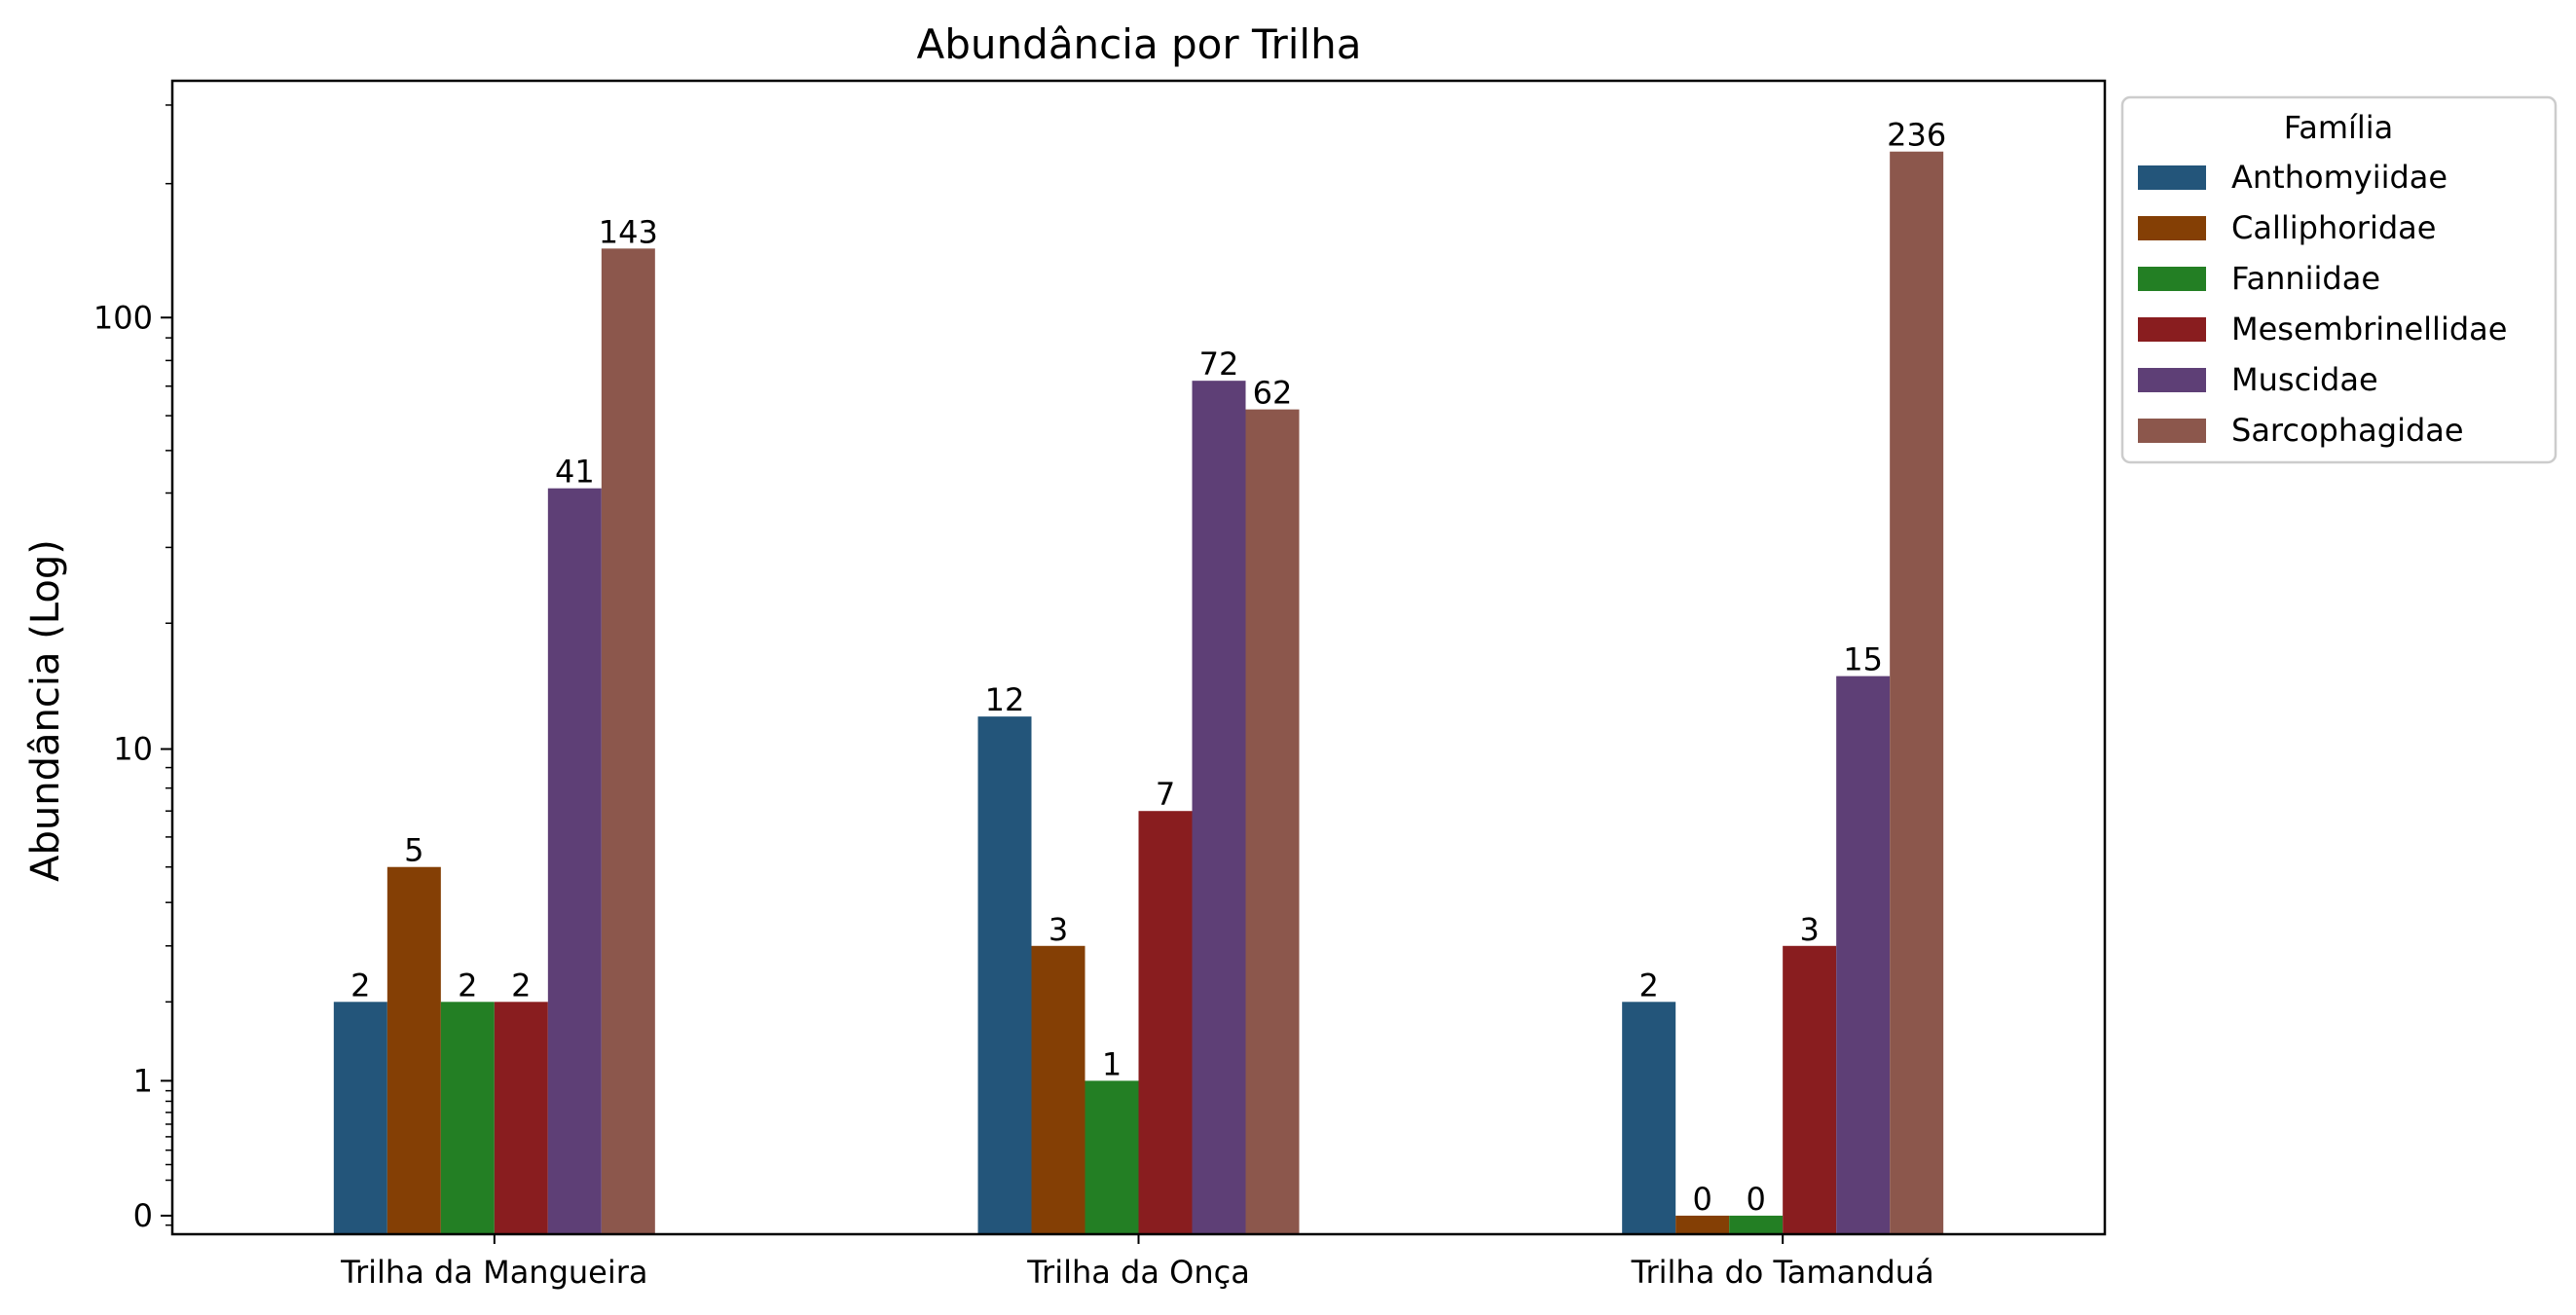 Image resolution: width=2576 pixels, height=1315 pixels. I want to click on y-axis: 0 1 10 100, so click(132, 669).